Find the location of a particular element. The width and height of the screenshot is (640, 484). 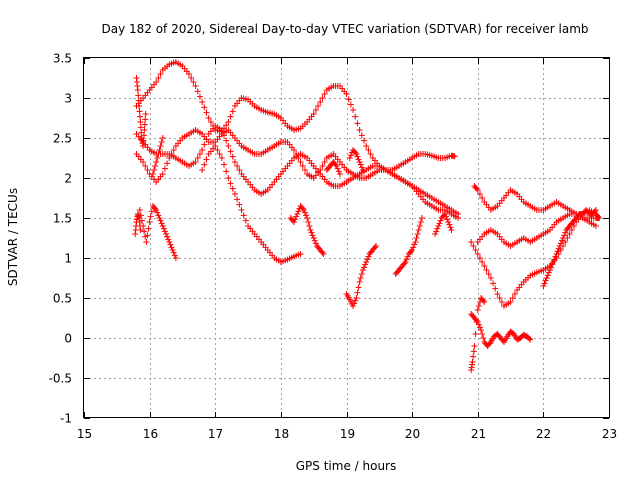

x-tick-label: 23 is located at coordinates (609, 434).